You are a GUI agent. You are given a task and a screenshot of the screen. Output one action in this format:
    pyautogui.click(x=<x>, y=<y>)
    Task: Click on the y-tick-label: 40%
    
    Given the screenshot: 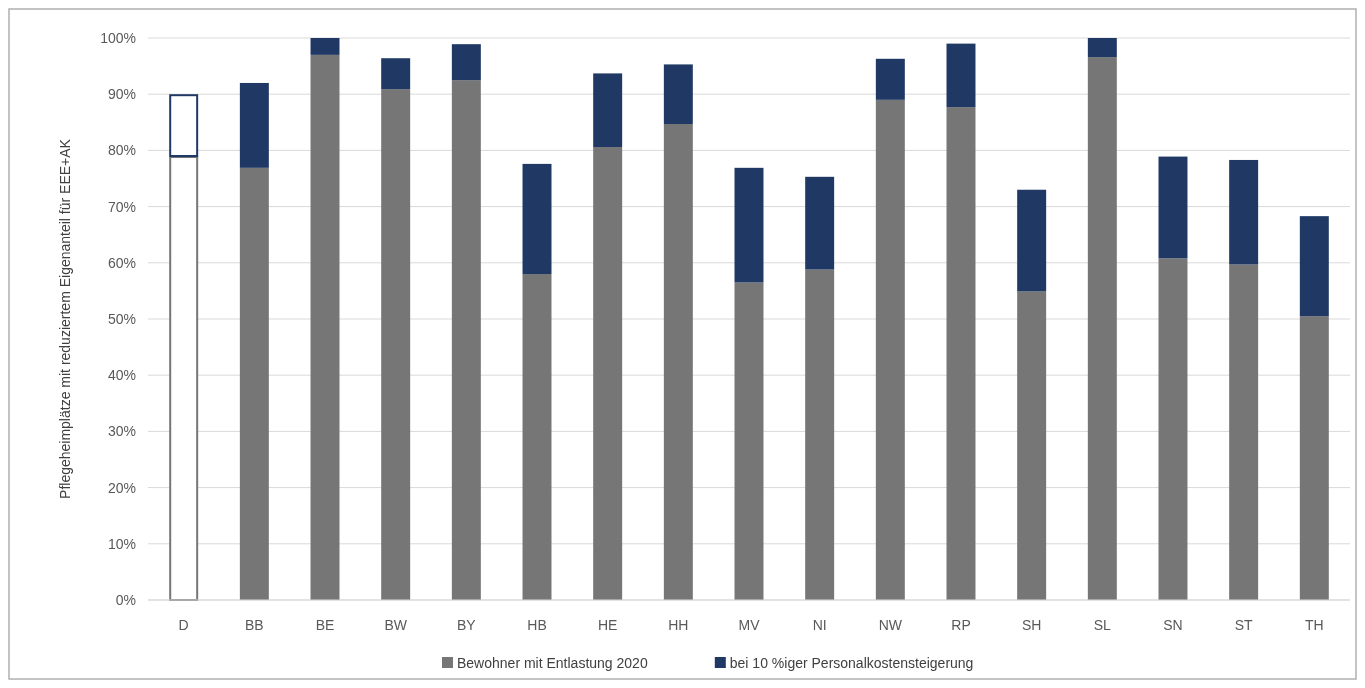 What is the action you would take?
    pyautogui.click(x=121, y=375)
    